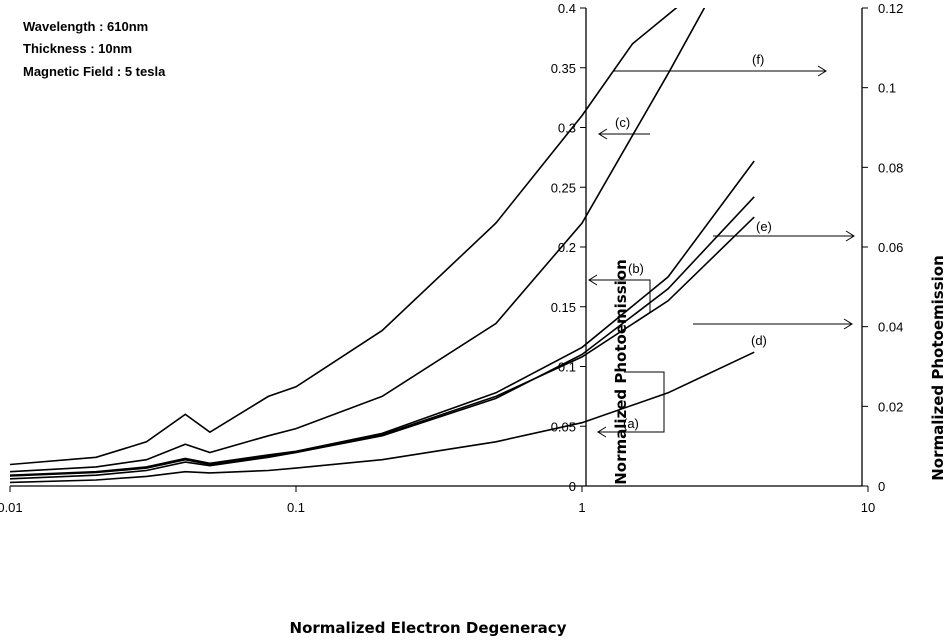 The image size is (947, 640). Describe the element at coordinates (567, 8) in the screenshot. I see `left-y-tick-label: 0.4` at that location.